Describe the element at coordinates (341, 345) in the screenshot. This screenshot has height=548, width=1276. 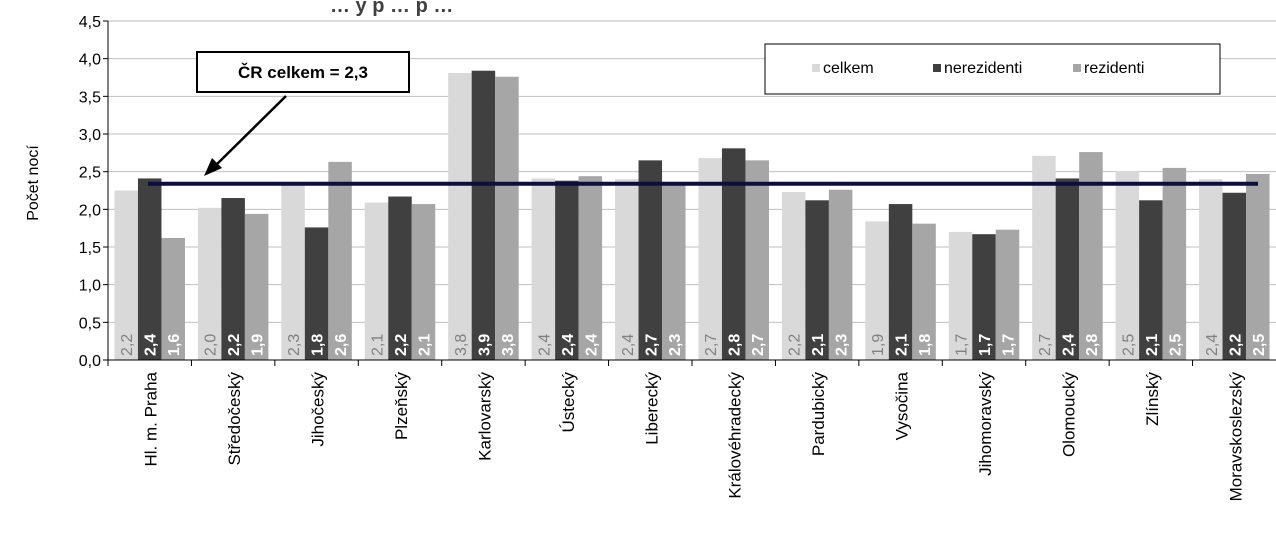
I see `data-label: 2,6` at that location.